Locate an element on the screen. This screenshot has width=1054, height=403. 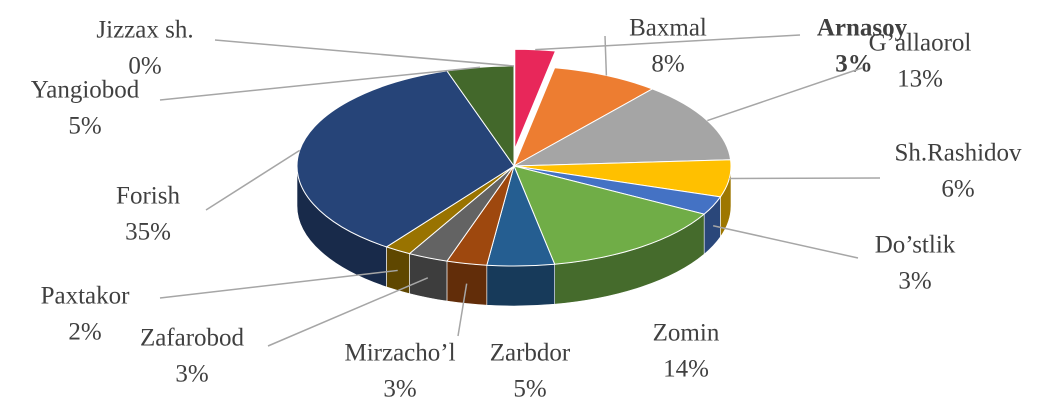
pie-sides is located at coordinates (514, 236).